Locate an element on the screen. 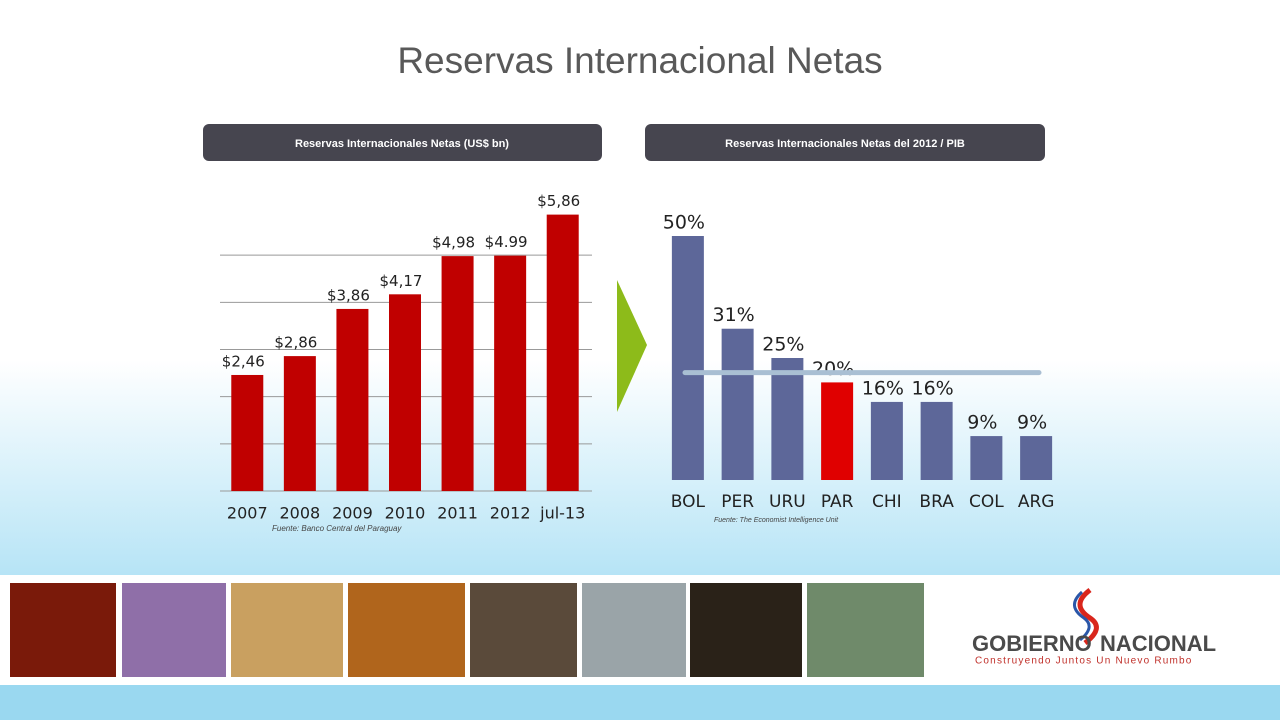  chart-title: Reservas Internacionales Netas (US$ bn) is located at coordinates (402, 144).